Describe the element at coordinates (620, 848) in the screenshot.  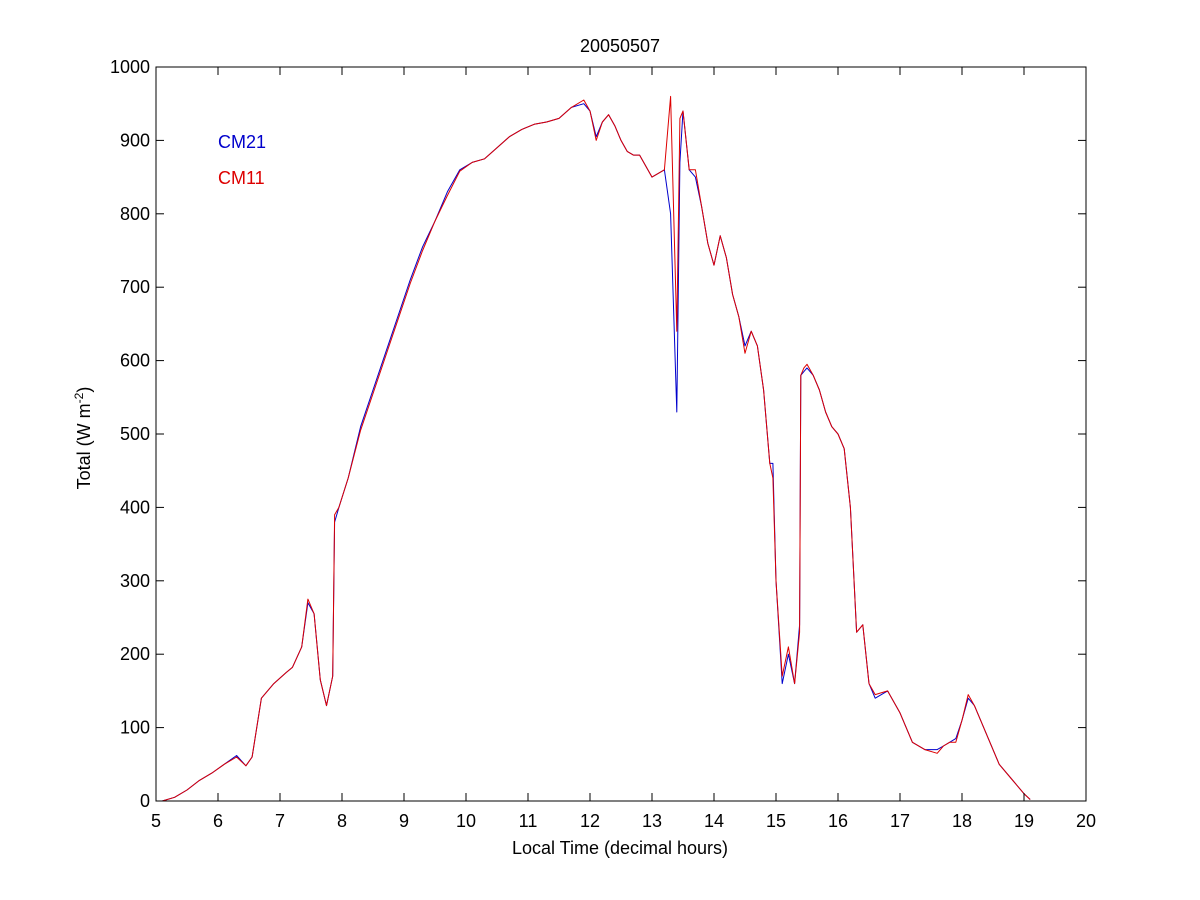
I see `x-axis-label: Local Time (decimal hours)` at that location.